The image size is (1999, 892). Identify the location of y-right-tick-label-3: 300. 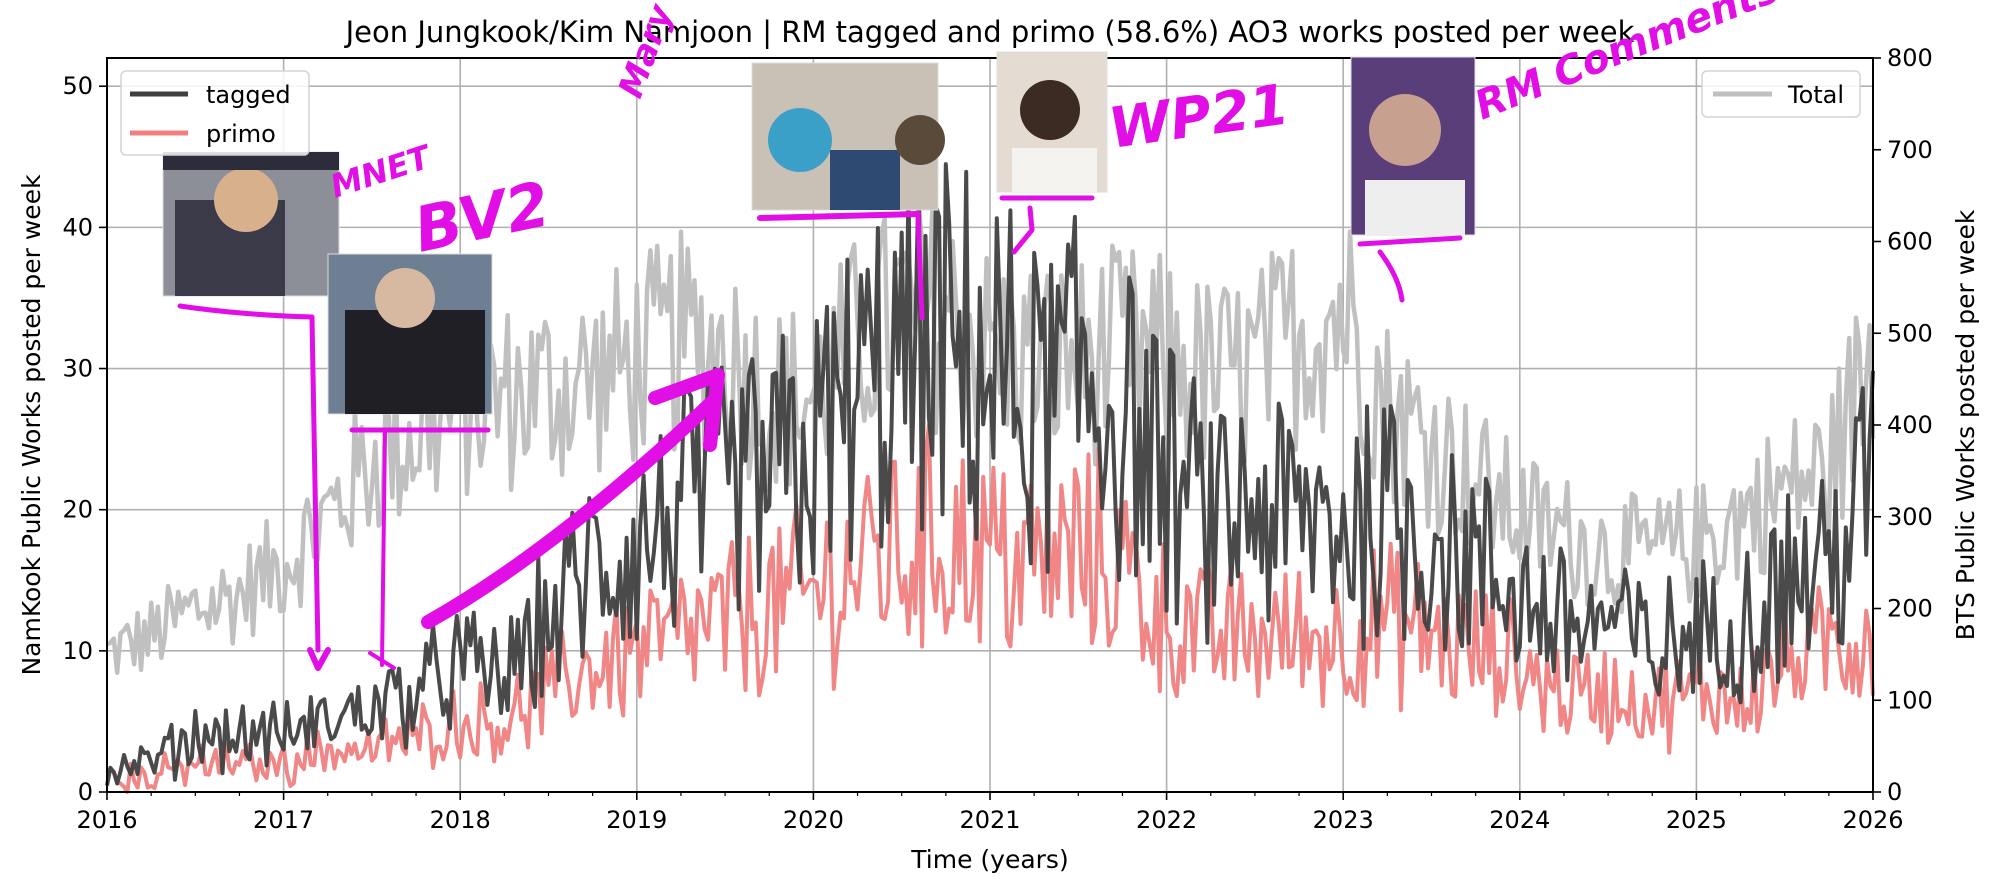
(1910, 517).